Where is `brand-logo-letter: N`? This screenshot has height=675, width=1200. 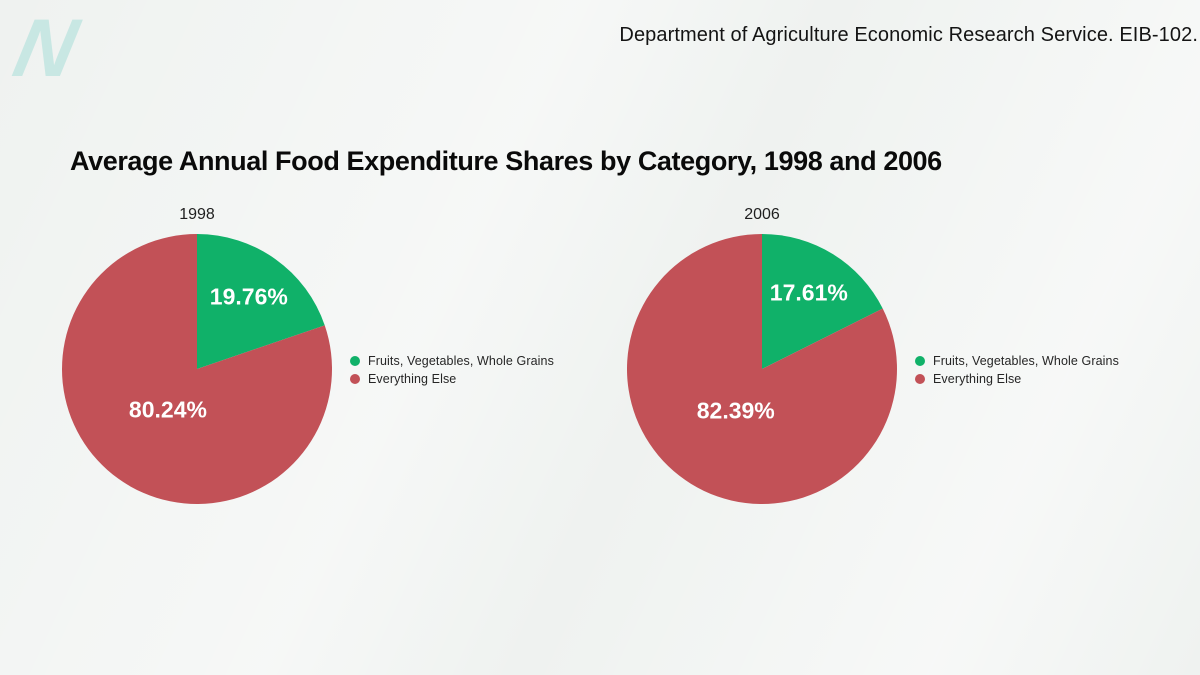
brand-logo-letter: N is located at coordinates (45, 48).